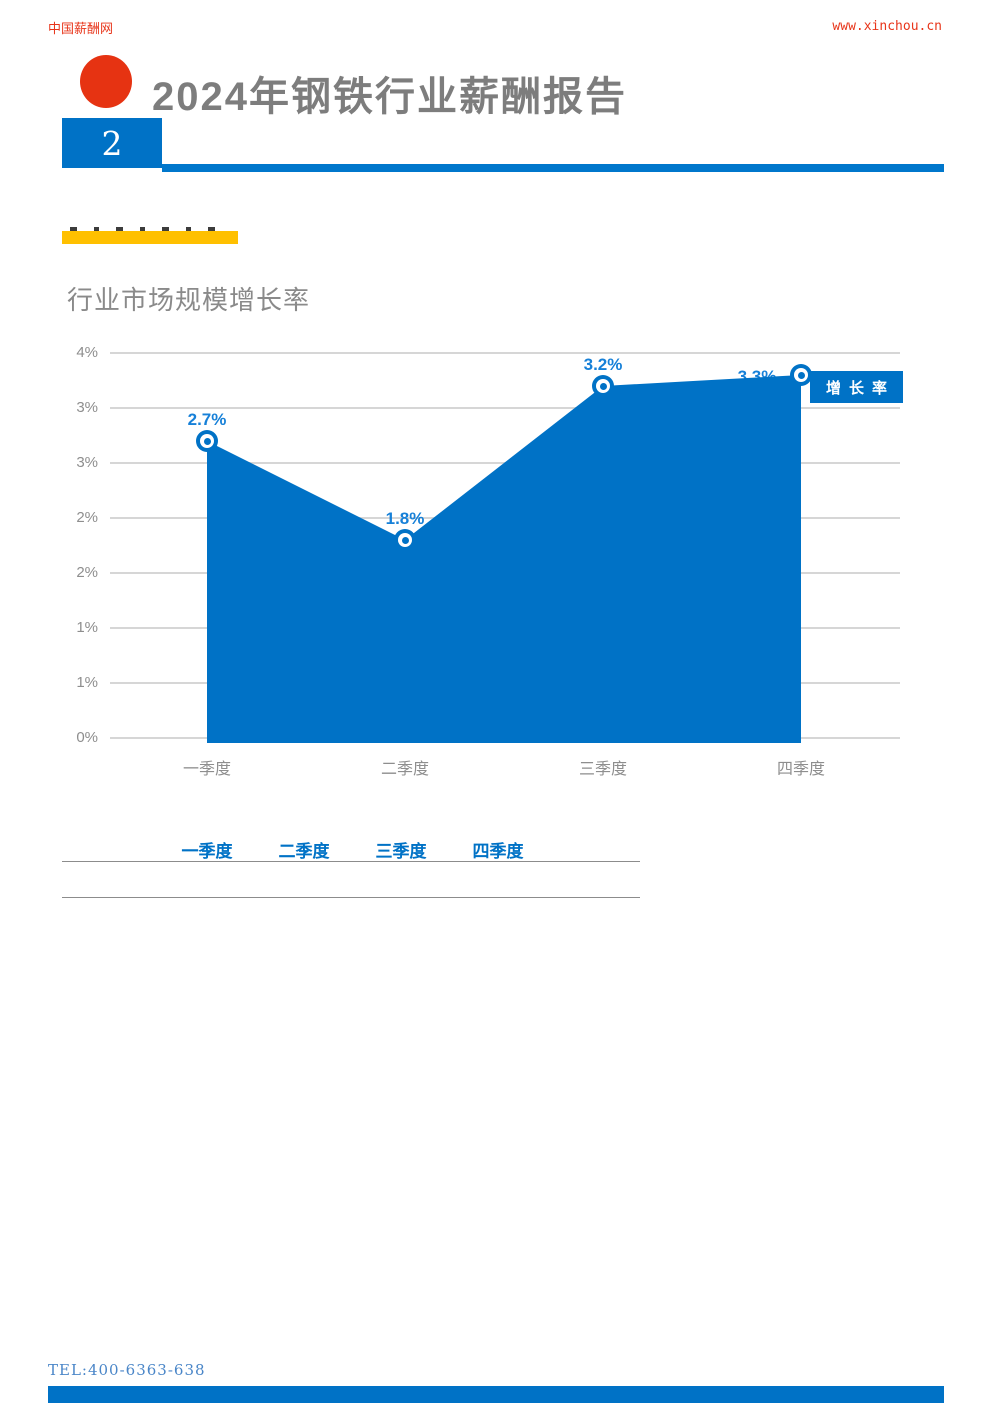 Image resolution: width=992 pixels, height=1403 pixels. Describe the element at coordinates (603, 364) in the screenshot. I see `data-label: 3.2%` at that location.